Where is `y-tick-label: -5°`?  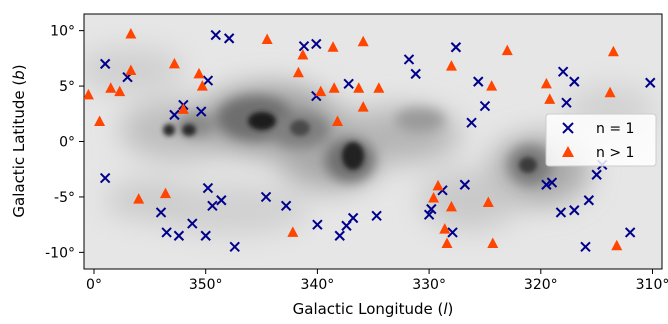 y-tick-label: -5° is located at coordinates (64, 198).